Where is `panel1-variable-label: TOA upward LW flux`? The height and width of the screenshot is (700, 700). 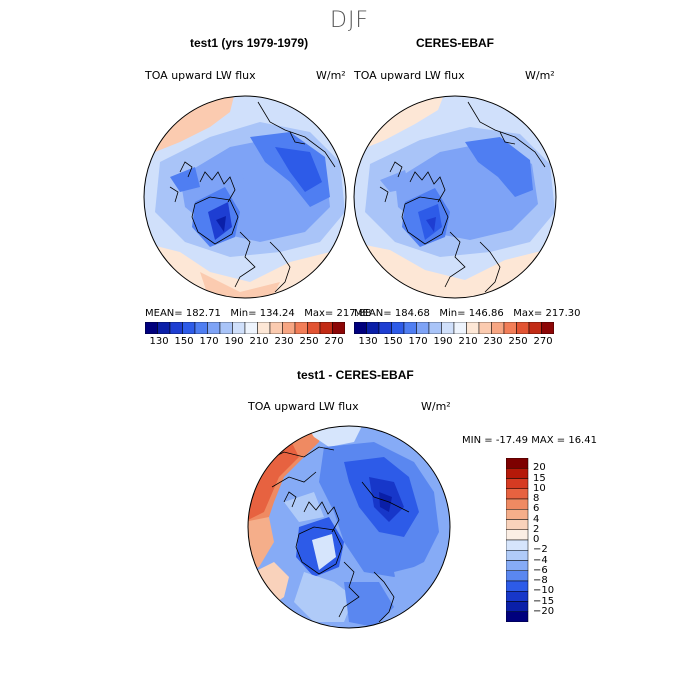 panel1-variable-label: TOA upward LW flux is located at coordinates (200, 75).